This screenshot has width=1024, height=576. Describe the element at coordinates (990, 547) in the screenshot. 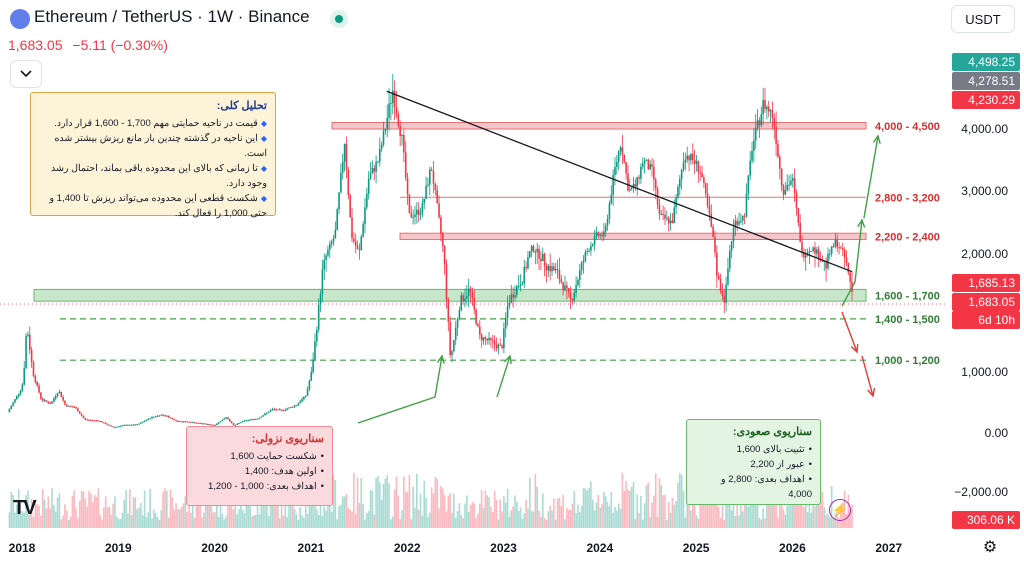

I see `gear-icon: ⚙` at that location.